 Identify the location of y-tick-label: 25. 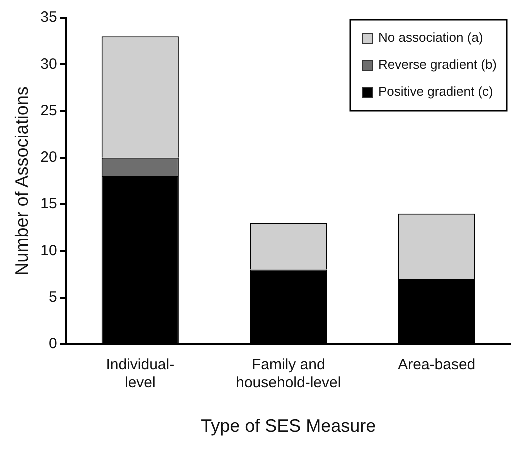
(49, 111).